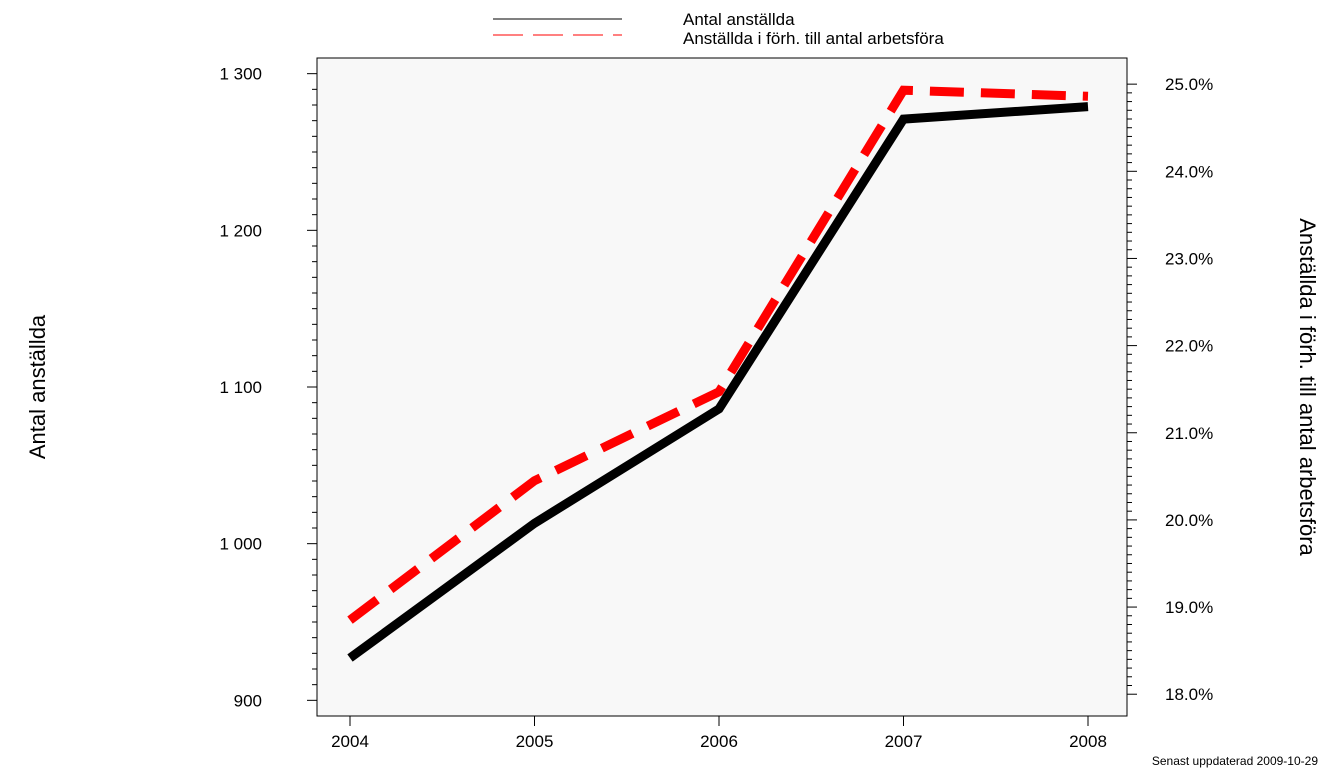 This screenshot has height=773, width=1328. What do you see at coordinates (1189, 171) in the screenshot?
I see `right-tick-label: 24.0%` at bounding box center [1189, 171].